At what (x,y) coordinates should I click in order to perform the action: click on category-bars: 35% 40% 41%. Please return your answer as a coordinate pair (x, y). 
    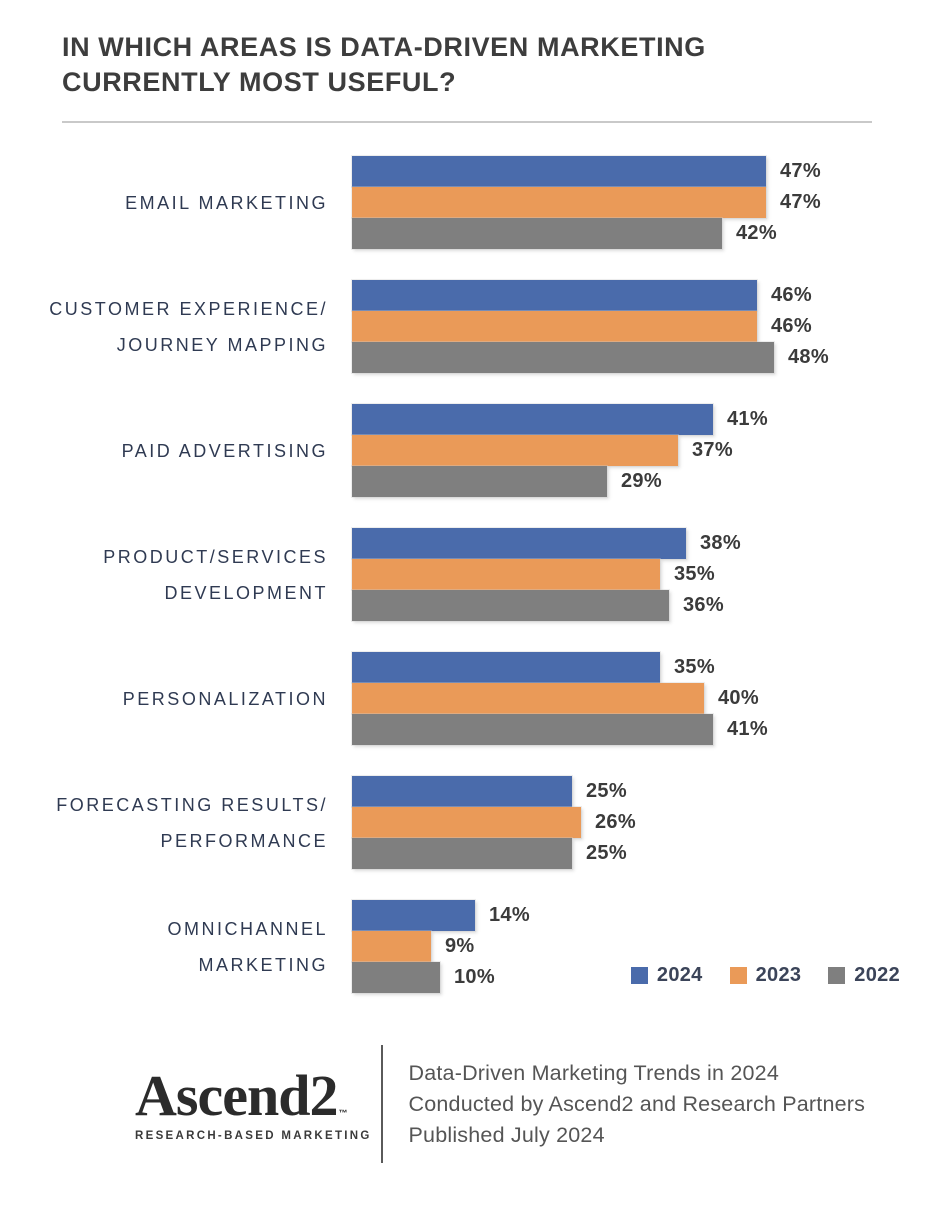
    Looking at the image, I should click on (626, 698).